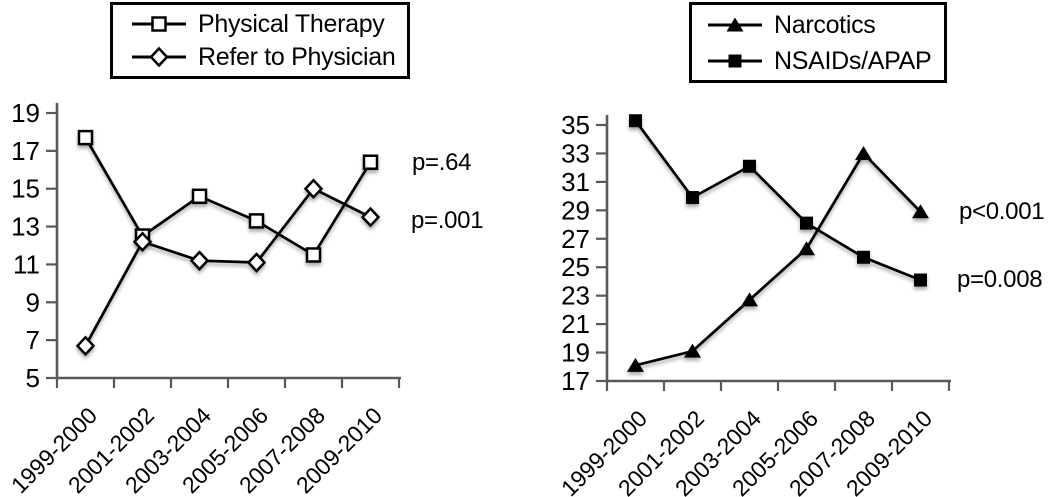 This screenshot has width=1050, height=497. I want to click on y-tick-label: 11, so click(26, 264).